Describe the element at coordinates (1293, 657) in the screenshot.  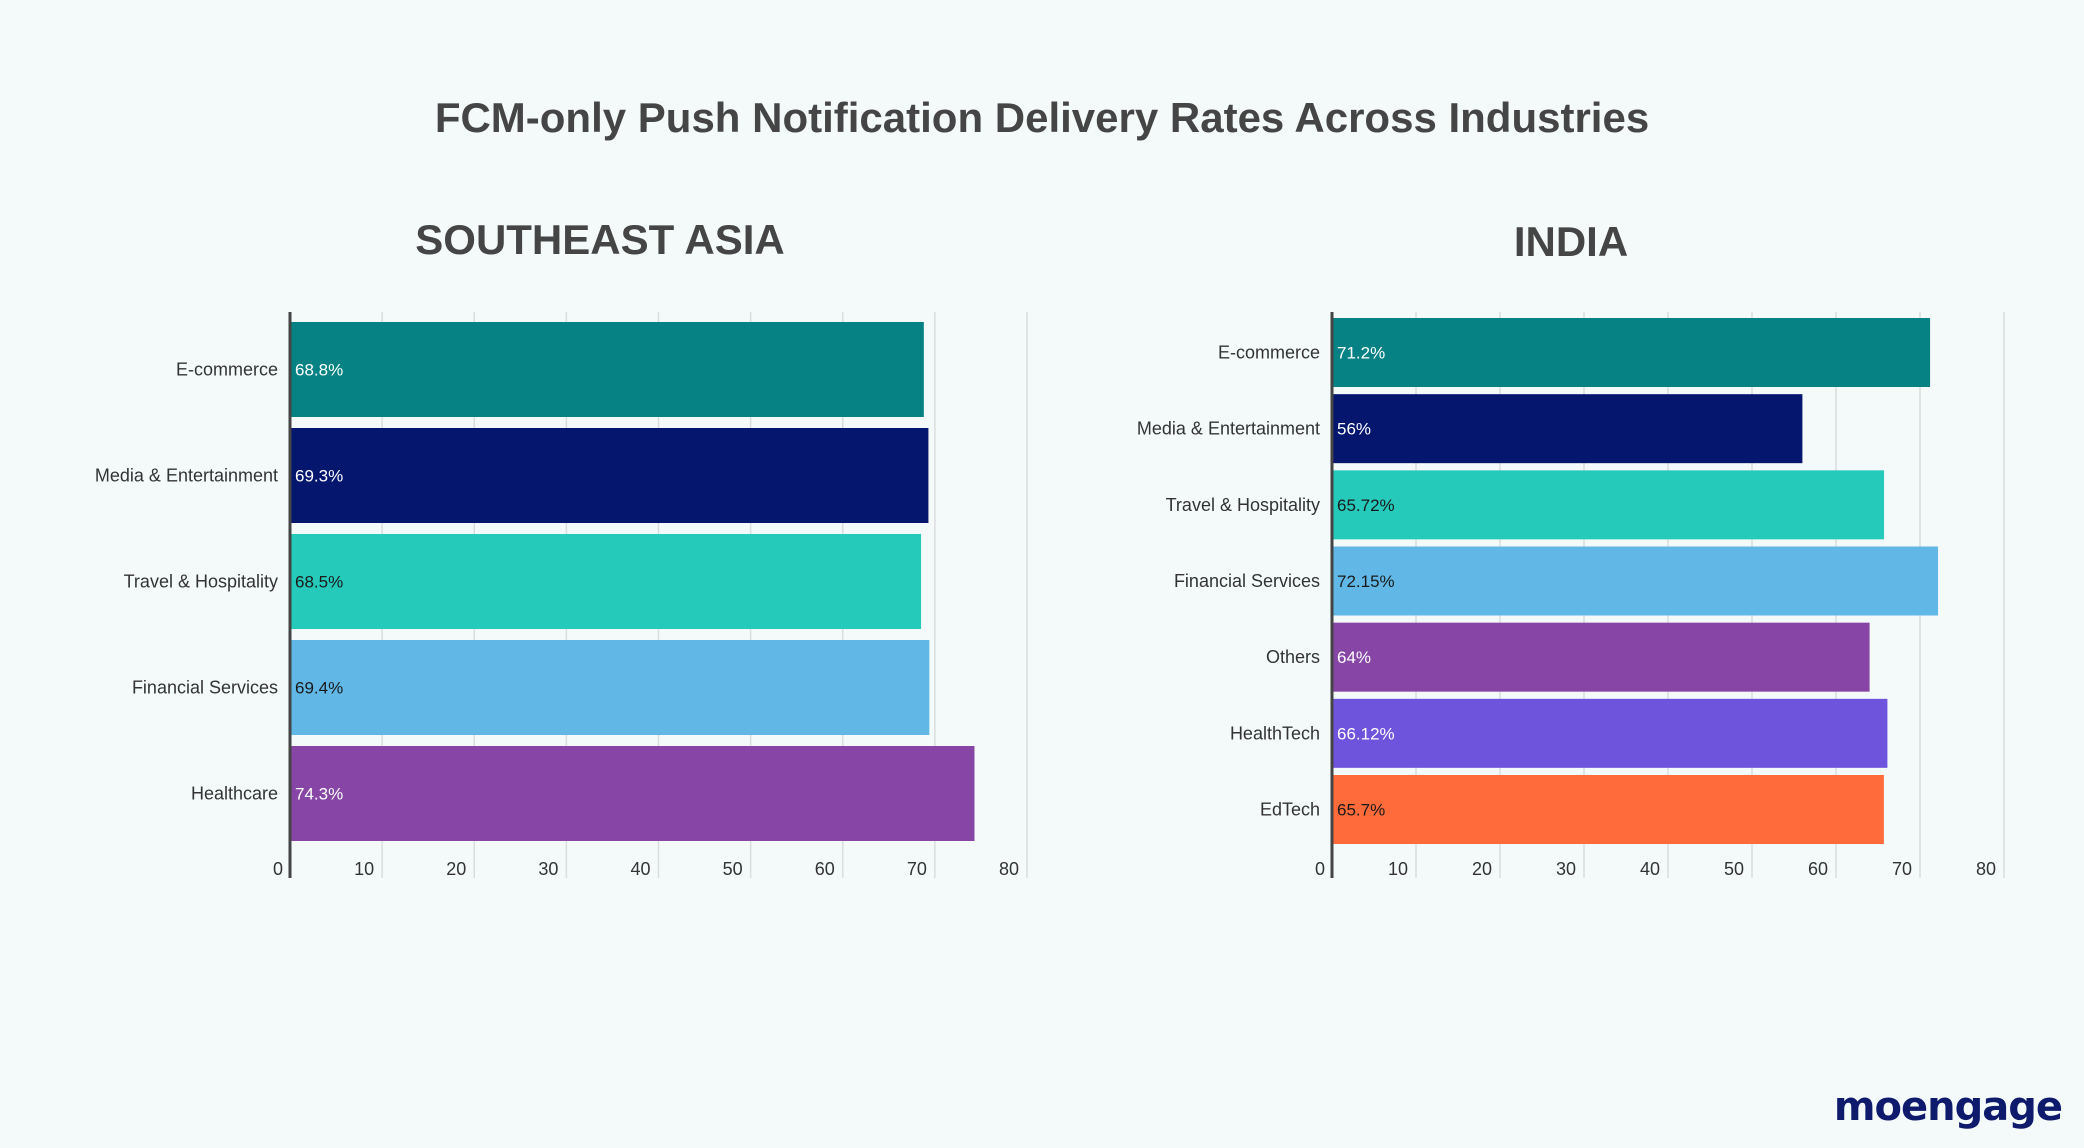
I see `india-category-label-4: Others` at that location.